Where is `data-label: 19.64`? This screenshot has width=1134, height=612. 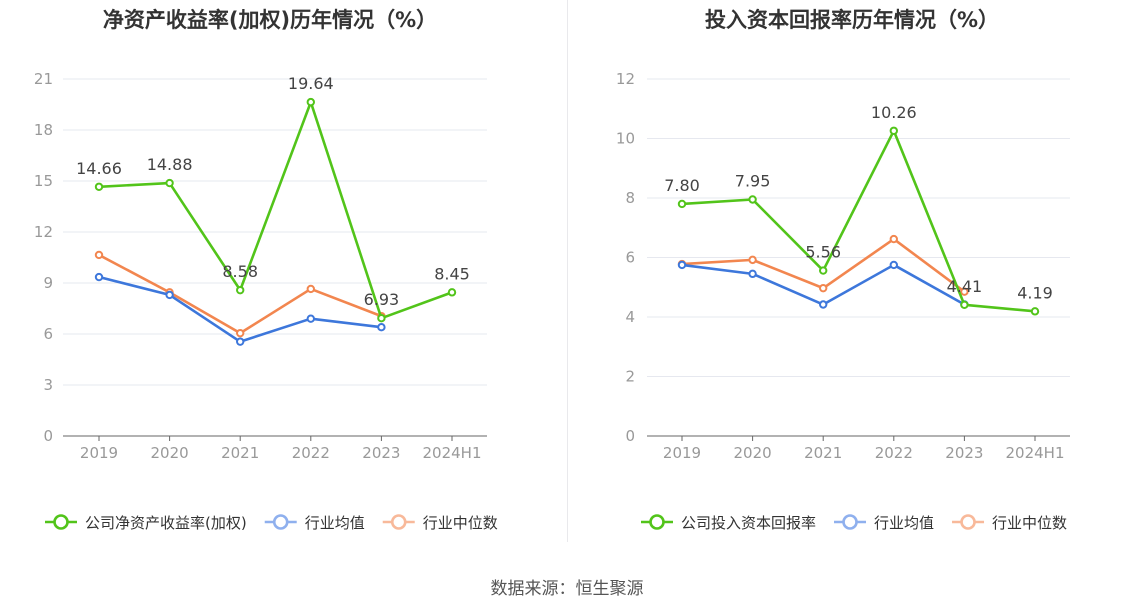
data-label: 19.64 is located at coordinates (311, 83).